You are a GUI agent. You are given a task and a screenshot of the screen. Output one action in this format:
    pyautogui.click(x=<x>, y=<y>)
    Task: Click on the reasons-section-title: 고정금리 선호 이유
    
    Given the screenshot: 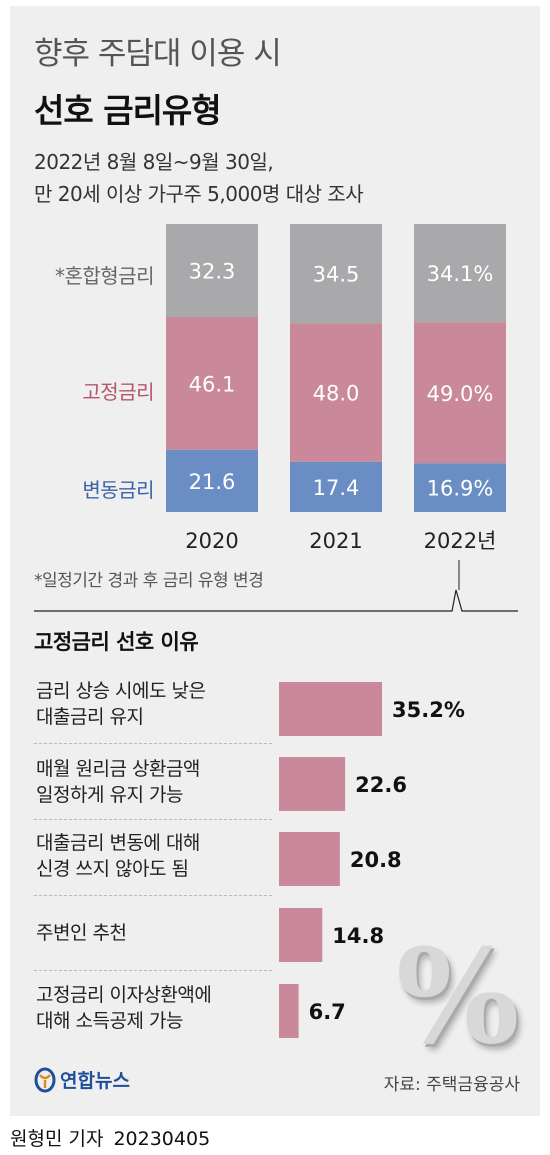 What is the action you would take?
    pyautogui.click(x=116, y=642)
    